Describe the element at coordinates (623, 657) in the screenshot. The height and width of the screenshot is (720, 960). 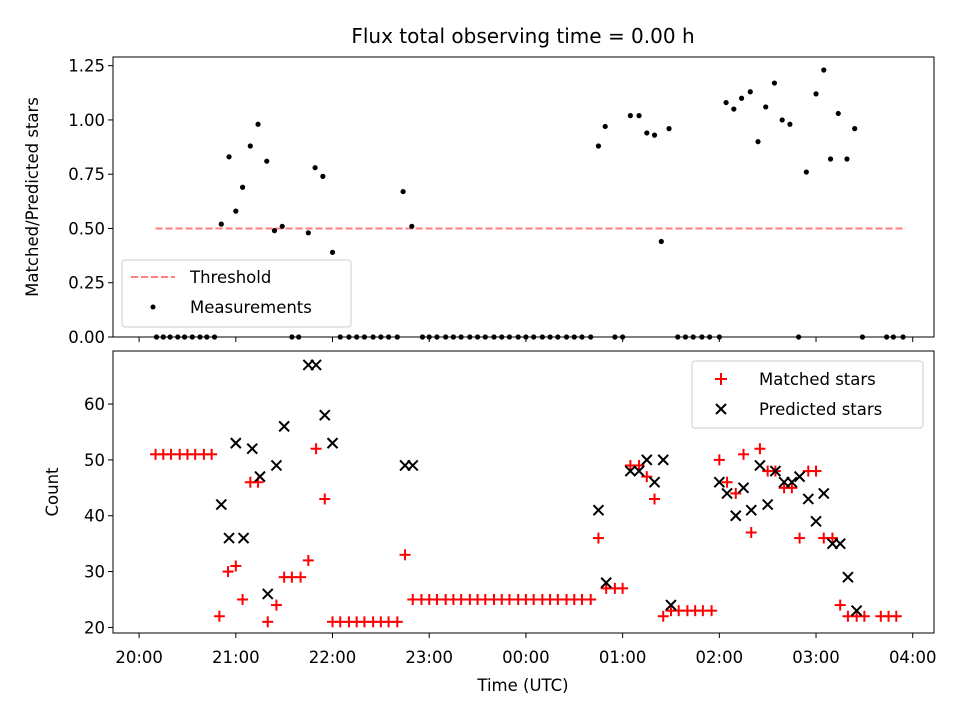
I see `x-tick-label: 01:00` at that location.